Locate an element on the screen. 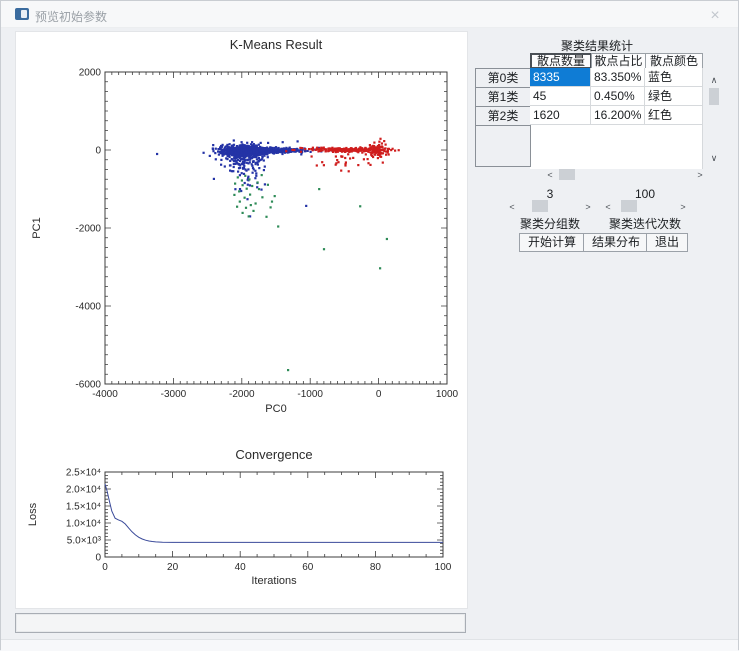  row-header-class1: 第1类 is located at coordinates (503, 97).